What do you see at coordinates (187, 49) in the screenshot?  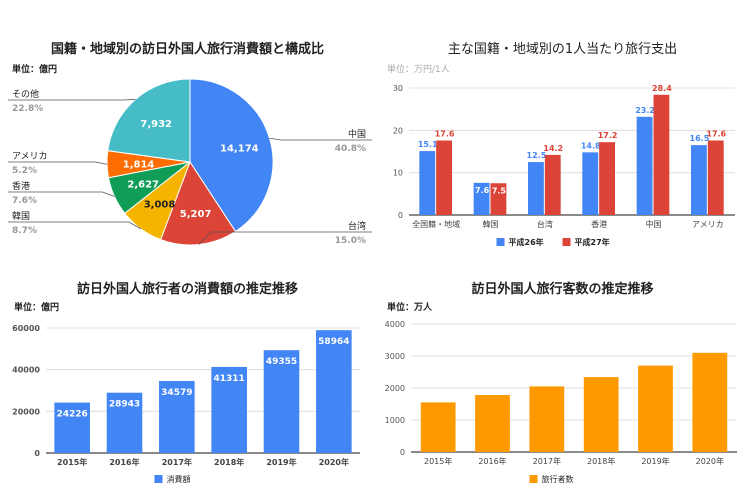 I see `pie-chart-title: 国籍・地域別の訪日外国人旅行消費額と構成比` at bounding box center [187, 49].